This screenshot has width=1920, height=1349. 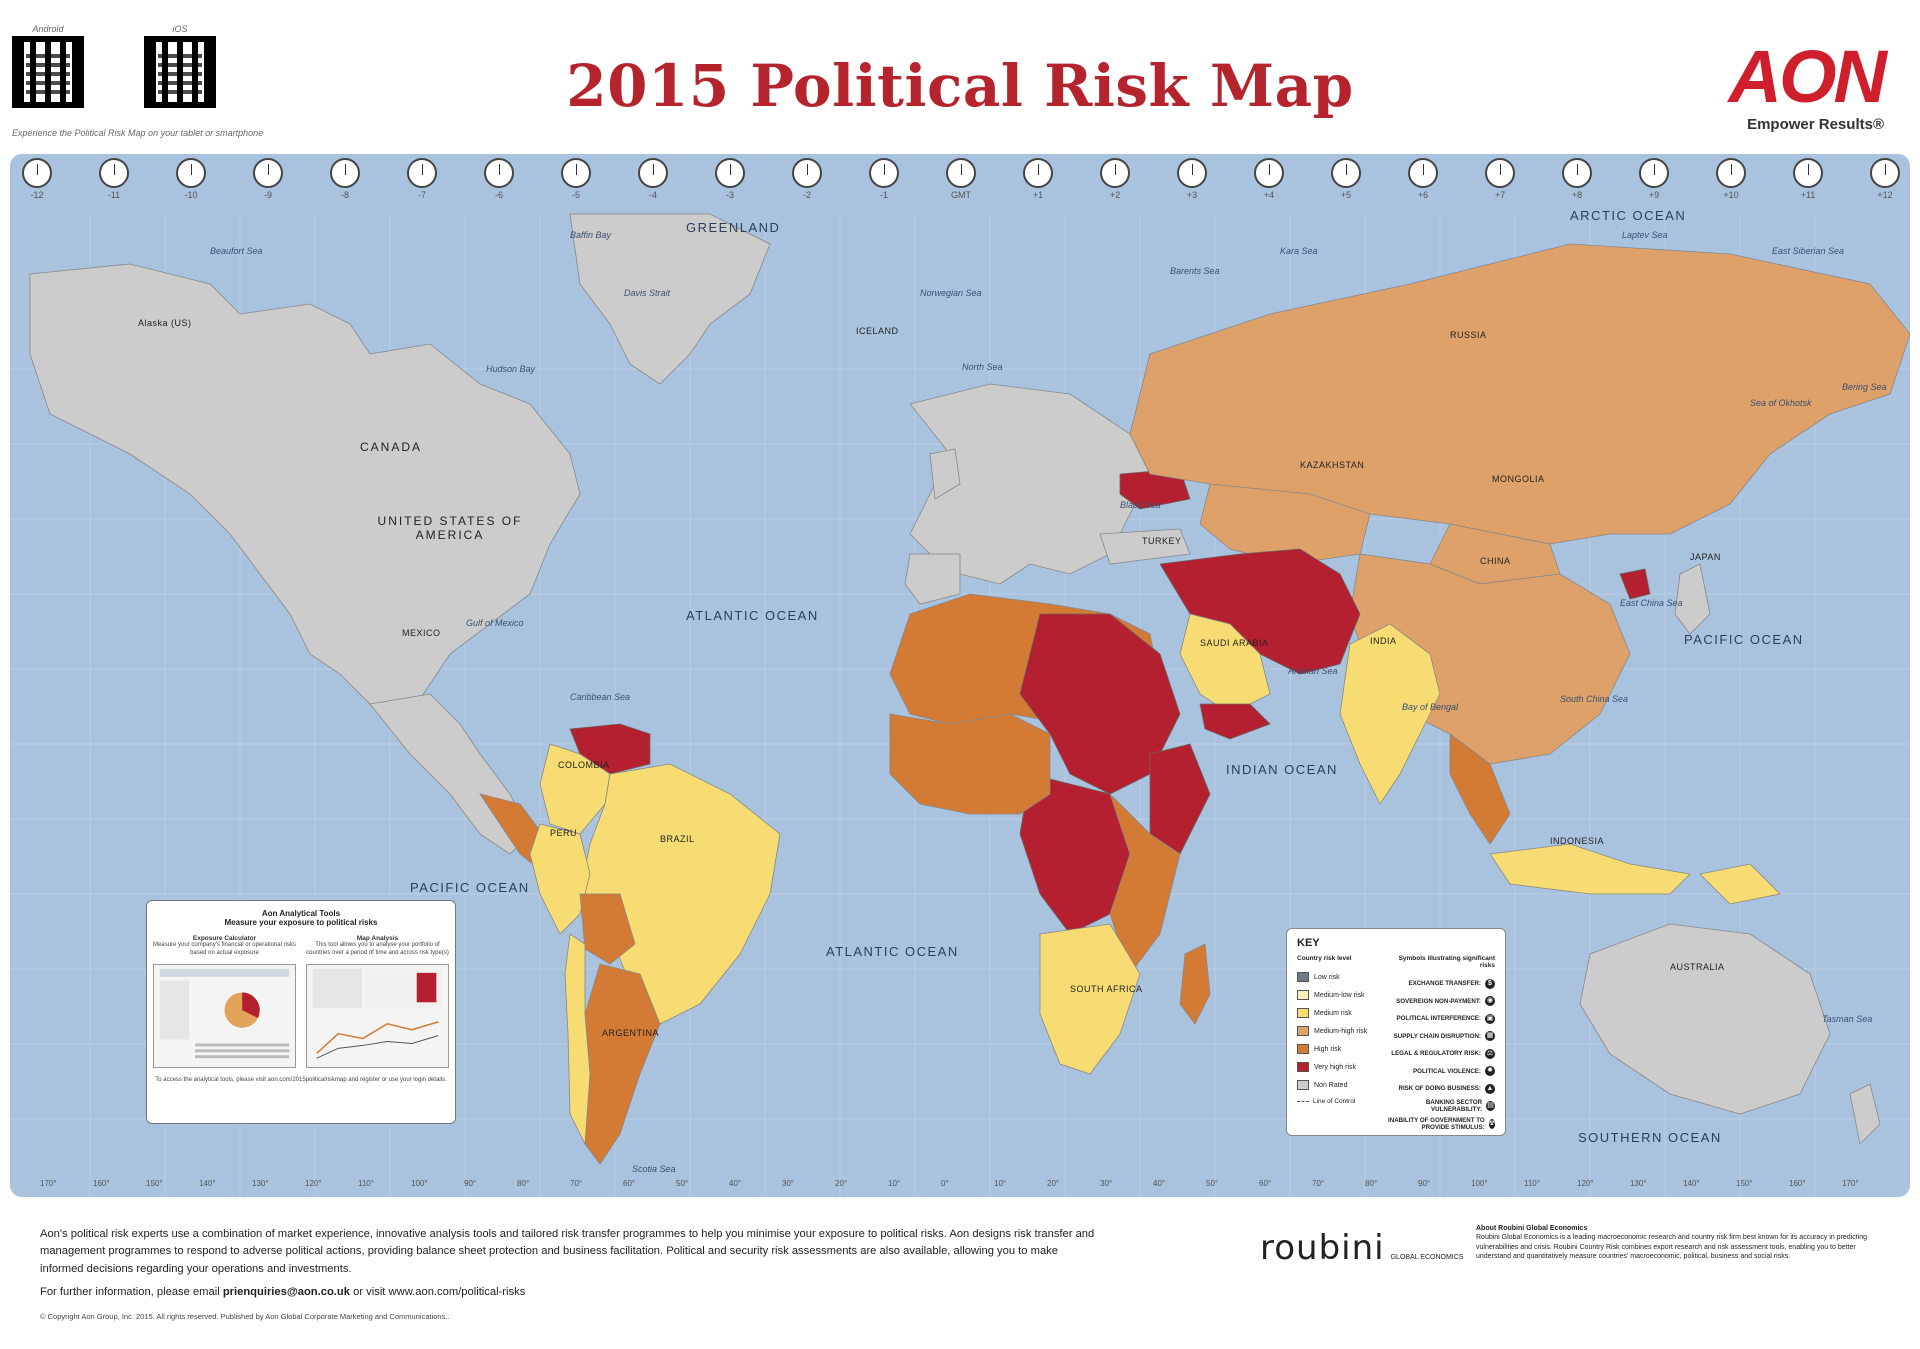 What do you see at coordinates (577, 1039) in the screenshot?
I see `chile` at bounding box center [577, 1039].